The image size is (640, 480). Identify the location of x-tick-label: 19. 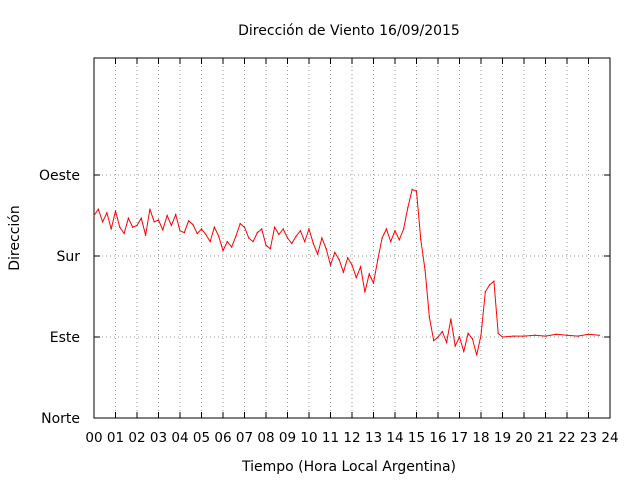
(502, 438).